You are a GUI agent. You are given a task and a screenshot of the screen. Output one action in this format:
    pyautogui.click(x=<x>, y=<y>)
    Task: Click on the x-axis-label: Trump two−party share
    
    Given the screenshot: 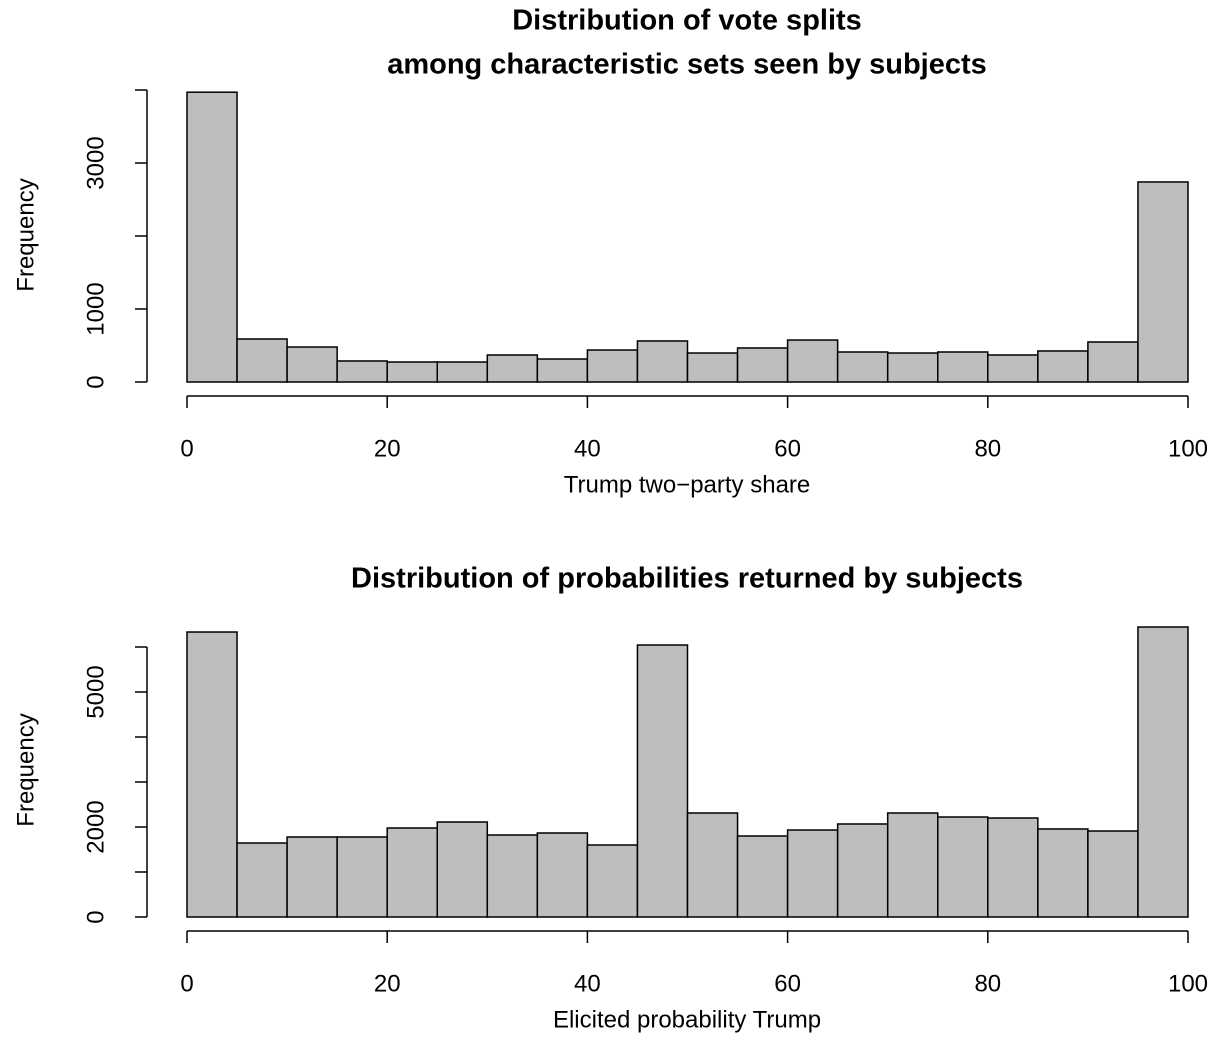 What is the action you would take?
    pyautogui.click(x=687, y=484)
    